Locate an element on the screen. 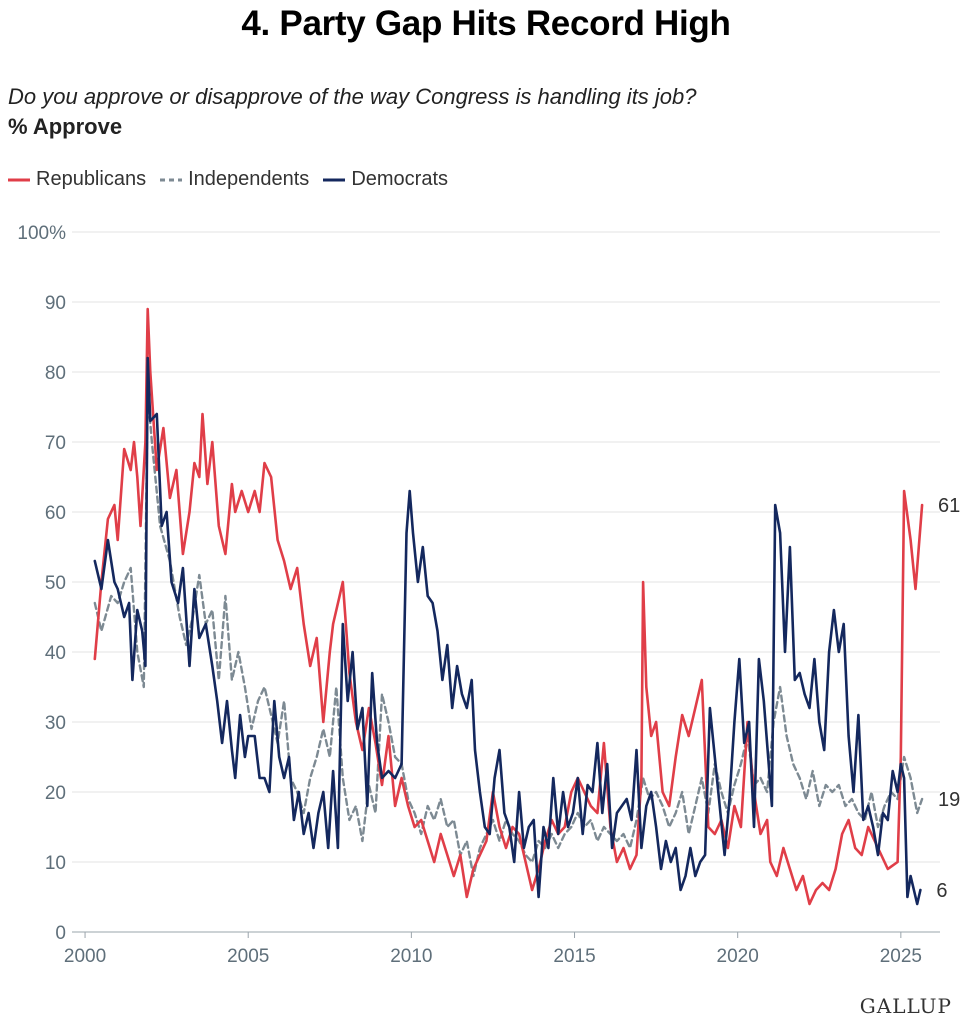 This screenshot has height=1024, width=972. x-tick-label: 2025 is located at coordinates (901, 956).